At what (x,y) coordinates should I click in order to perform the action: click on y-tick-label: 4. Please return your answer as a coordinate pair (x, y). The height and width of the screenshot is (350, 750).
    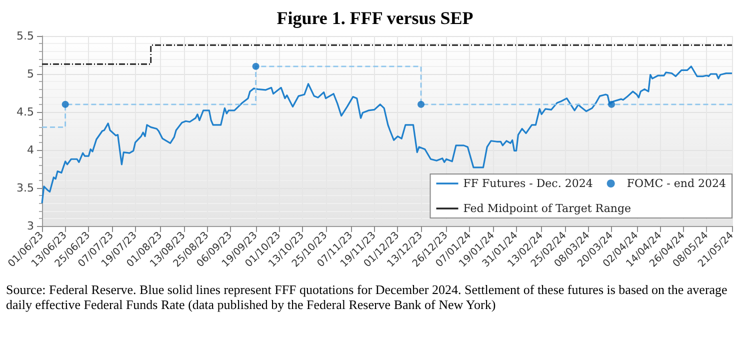
    Looking at the image, I should click on (30, 150).